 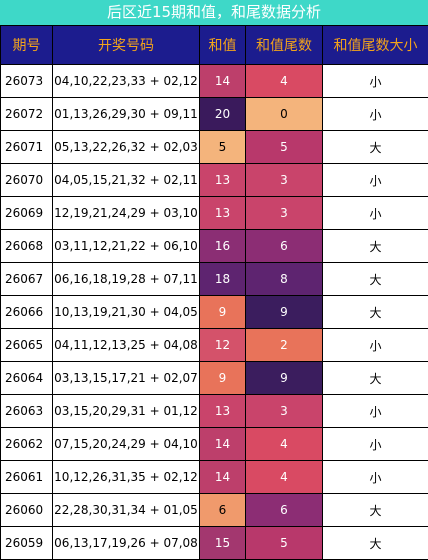 I want to click on header-cell: 期号, so click(x=27, y=45).